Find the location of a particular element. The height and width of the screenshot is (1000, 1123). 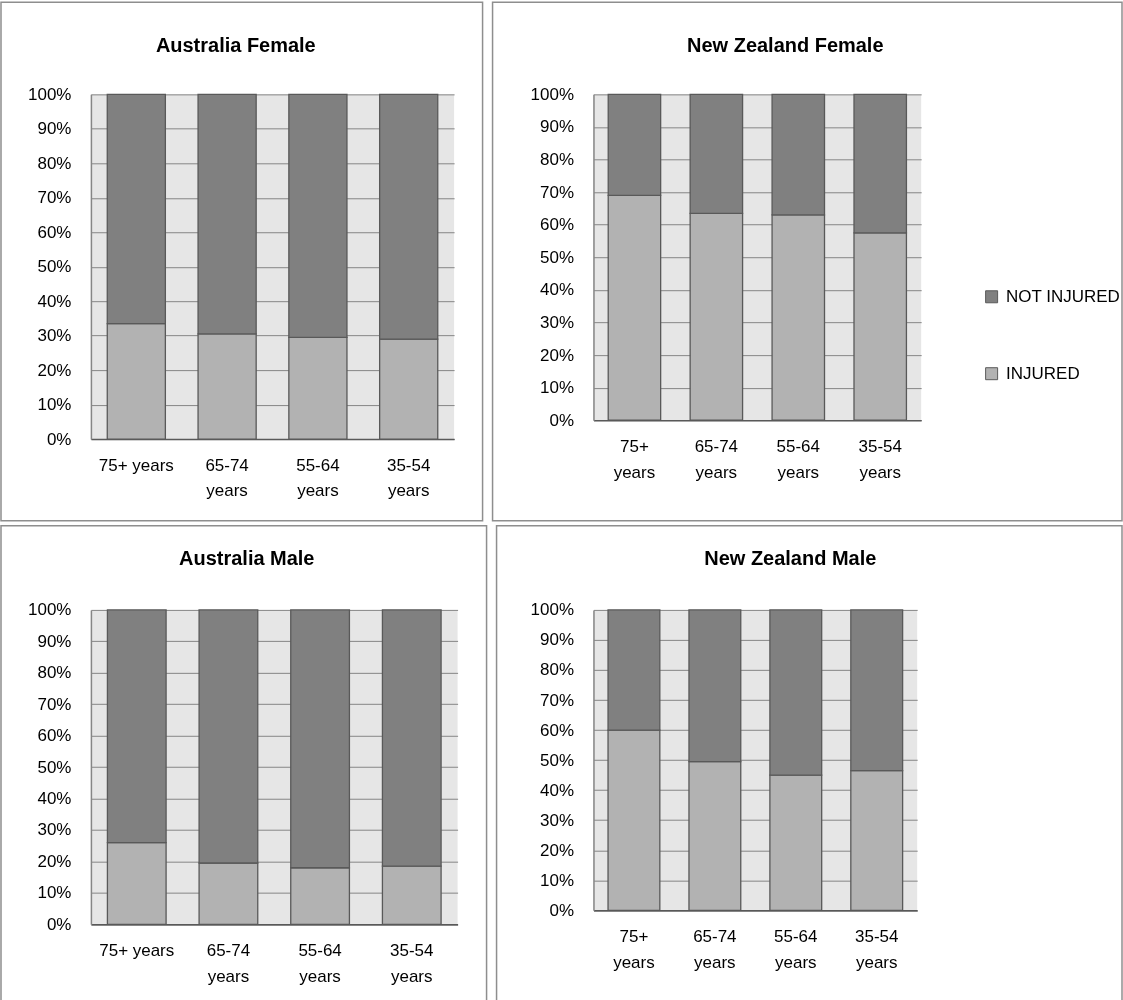

legend-label: NOT INJURED is located at coordinates (1063, 296).